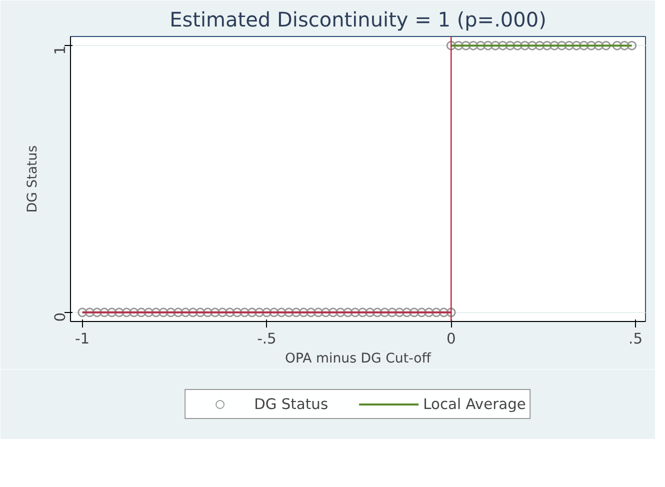  What do you see at coordinates (635, 339) in the screenshot?
I see `x-tick-label: .5` at bounding box center [635, 339].